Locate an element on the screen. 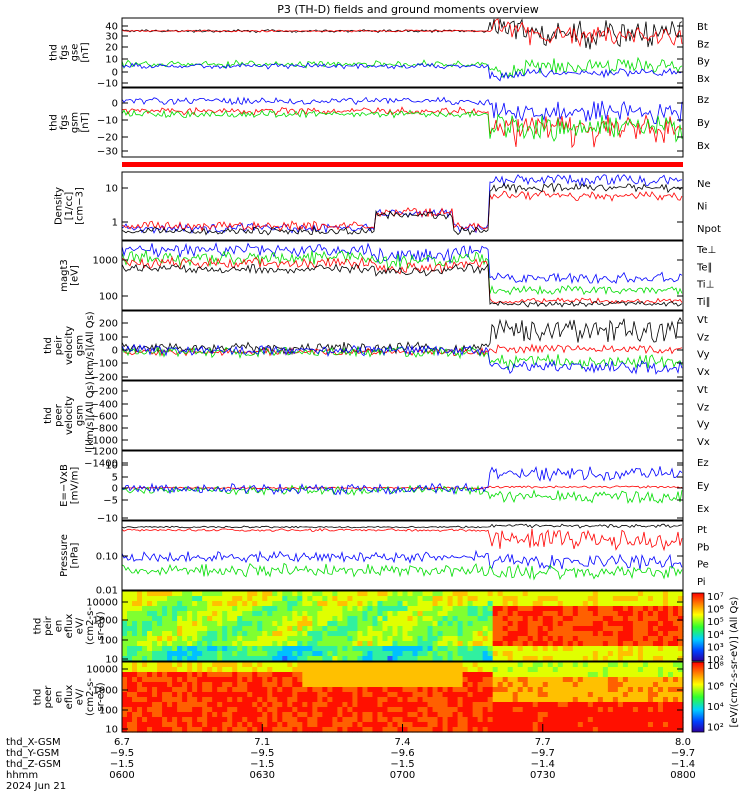 Image resolution: width=750 pixels, height=800 pixels. legend-entry: Pt is located at coordinates (702, 530).